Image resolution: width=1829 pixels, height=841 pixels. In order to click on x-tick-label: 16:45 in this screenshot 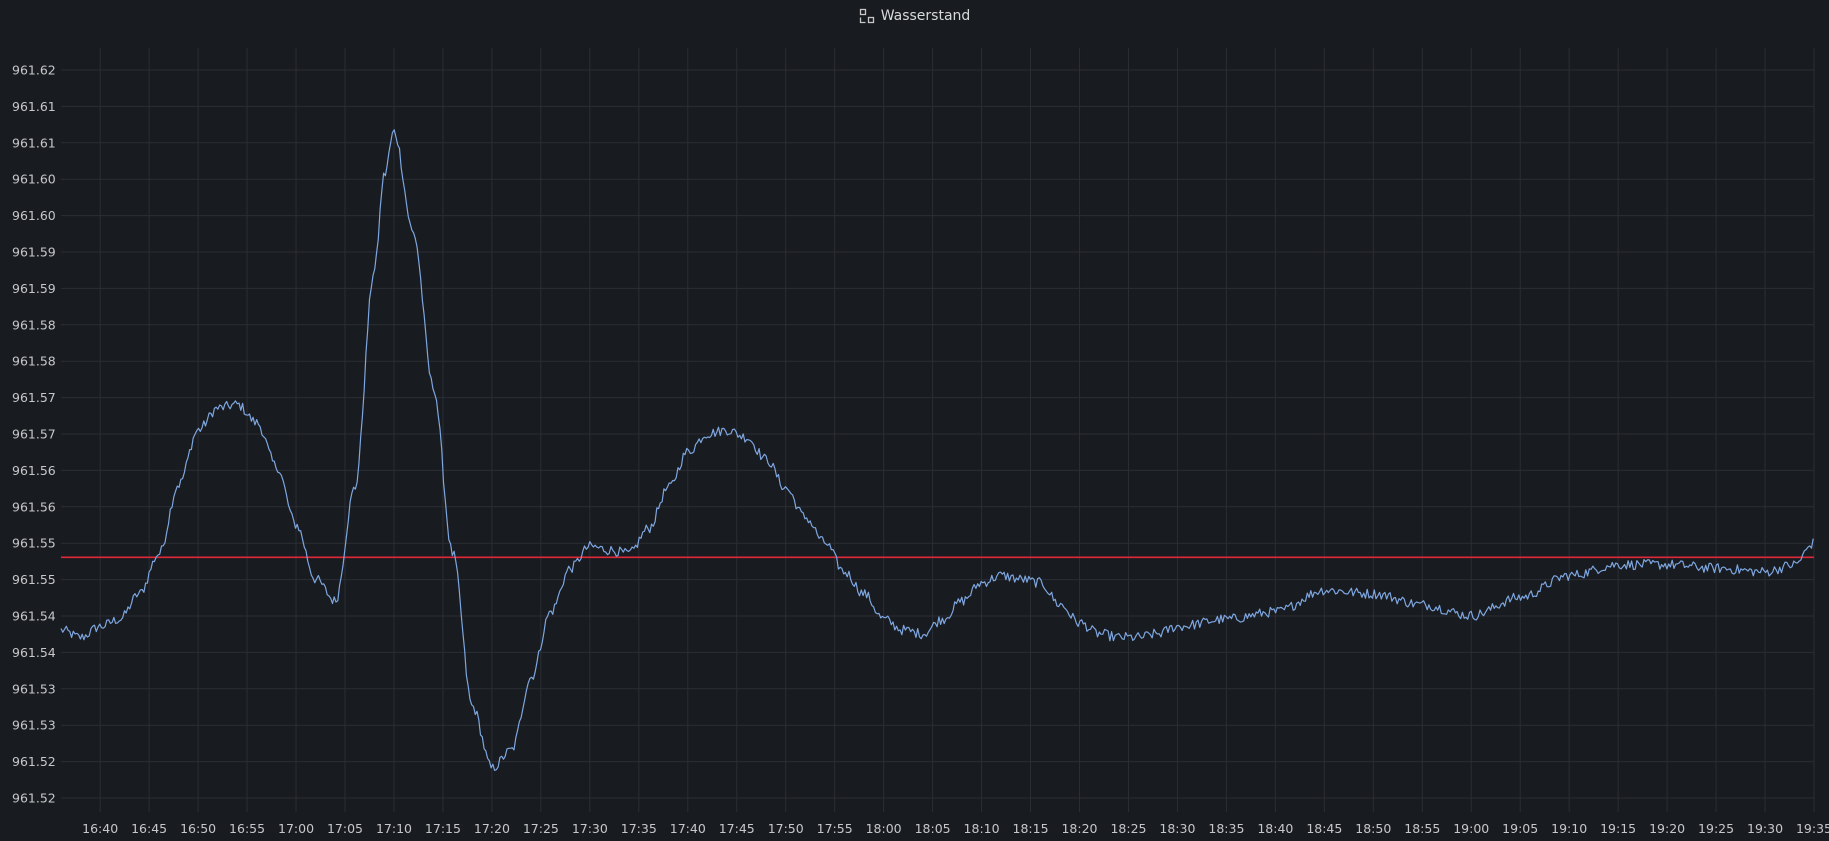, I will do `click(149, 828)`.